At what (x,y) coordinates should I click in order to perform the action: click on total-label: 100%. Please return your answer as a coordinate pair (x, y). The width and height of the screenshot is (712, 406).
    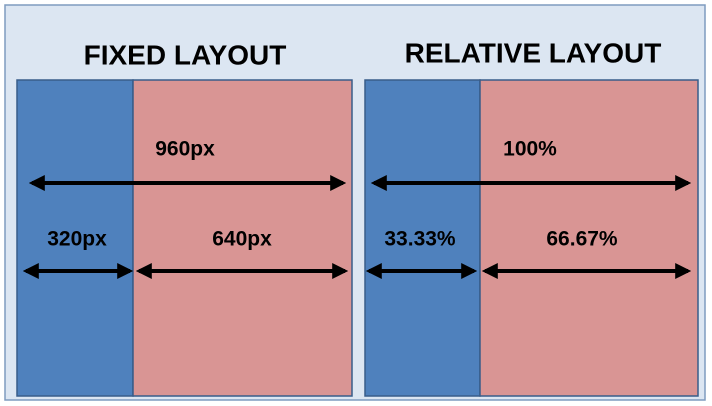
    Looking at the image, I should click on (530, 149).